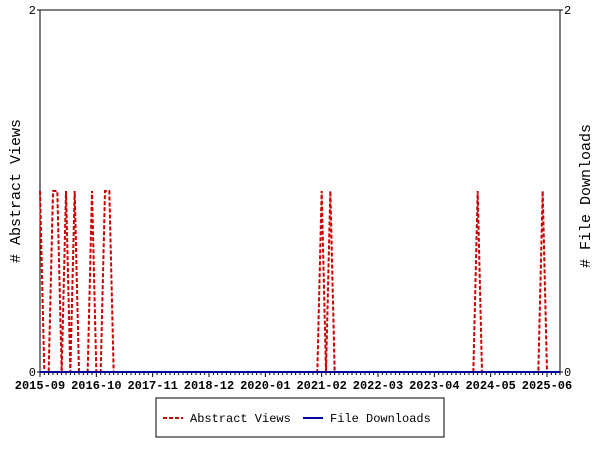 The width and height of the screenshot is (600, 450). I want to click on legend-label: Abstract Views, so click(240, 419).